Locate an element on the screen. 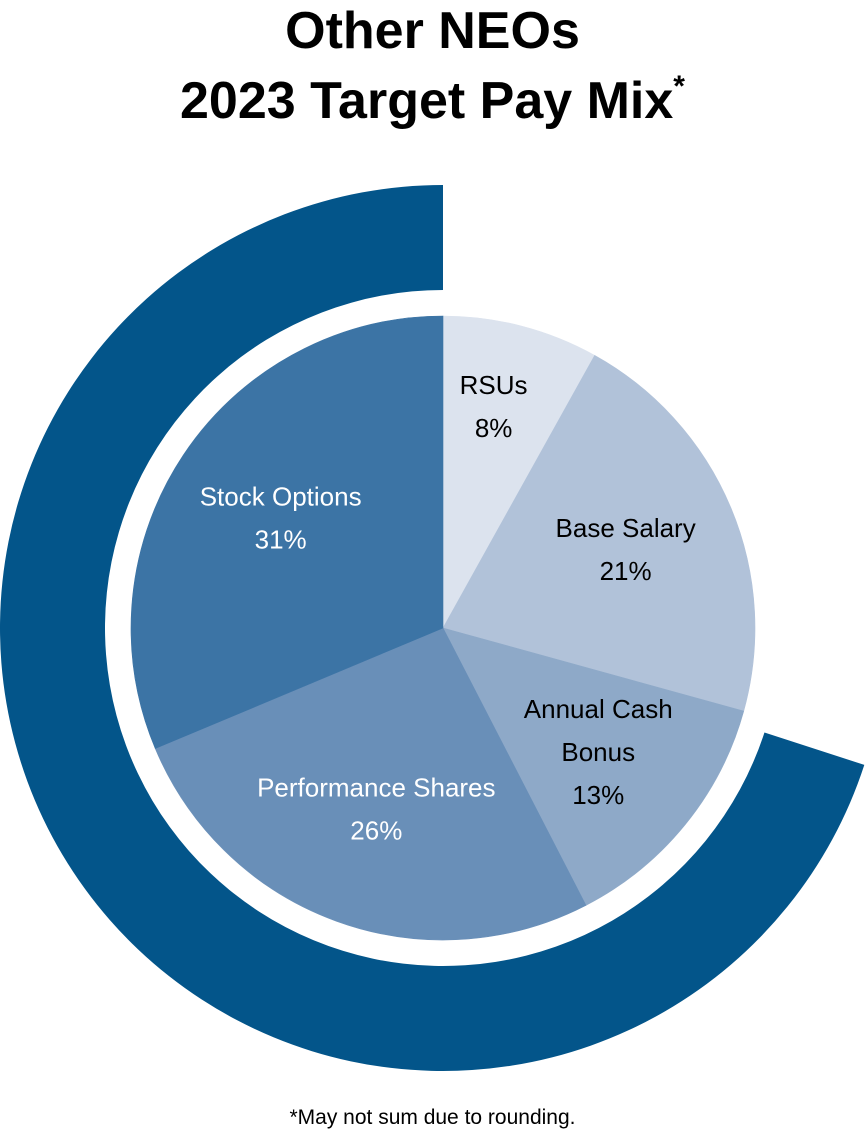 The image size is (865, 1139). slice-base-salary-value-label: 21% is located at coordinates (626, 571).